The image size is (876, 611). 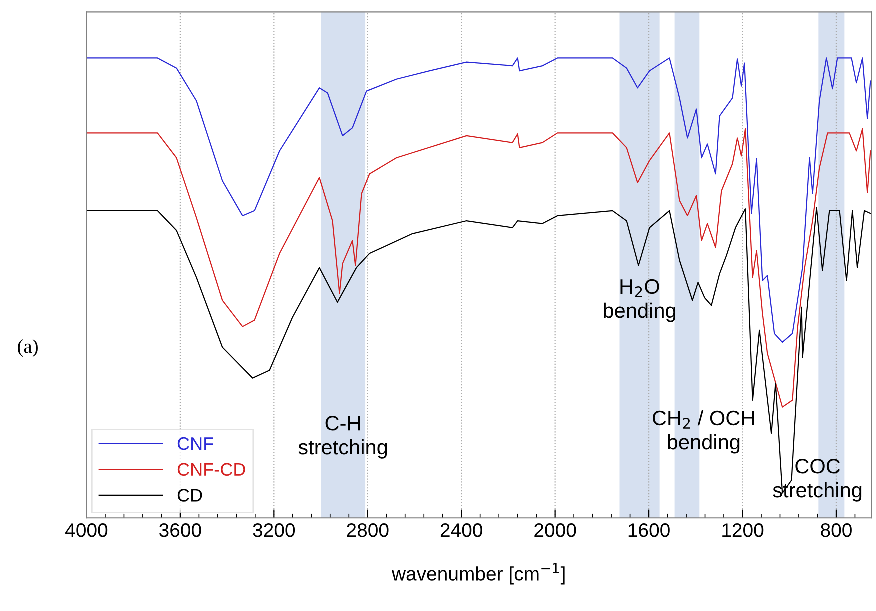 What do you see at coordinates (640, 300) in the screenshot?
I see `band-label: H$_{2}$O bending` at bounding box center [640, 300].